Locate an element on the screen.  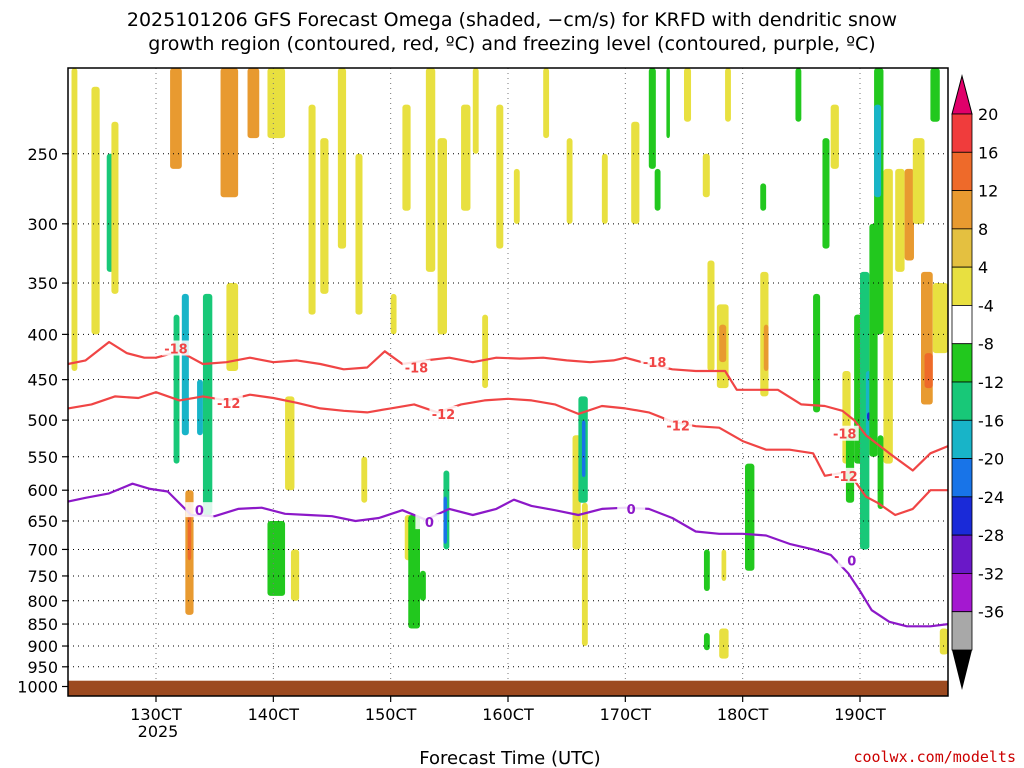
source-credit: coolwx.com/modelts is located at coordinates (934, 757).